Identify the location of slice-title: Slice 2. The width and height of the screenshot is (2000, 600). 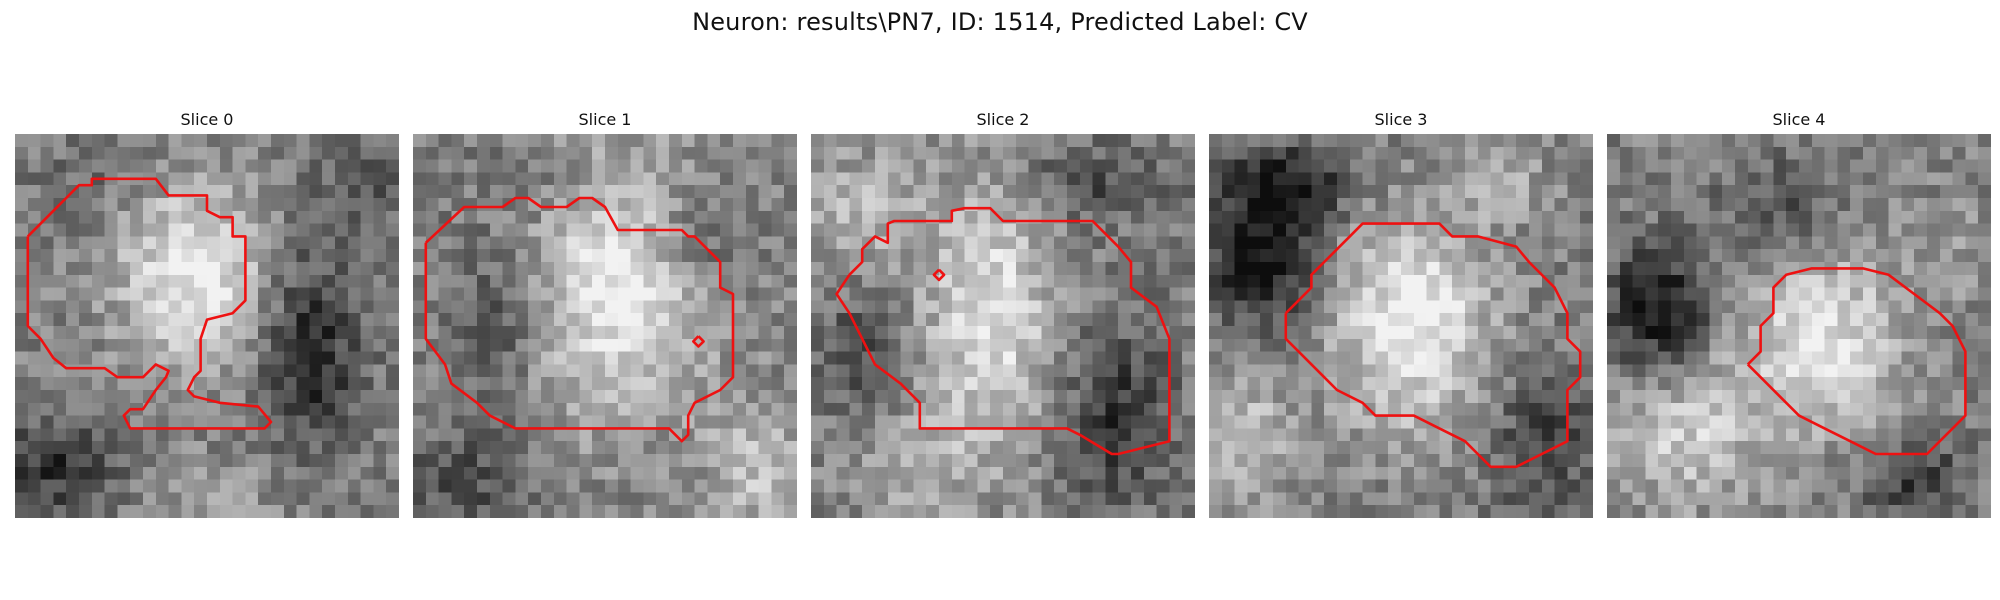
(1003, 119).